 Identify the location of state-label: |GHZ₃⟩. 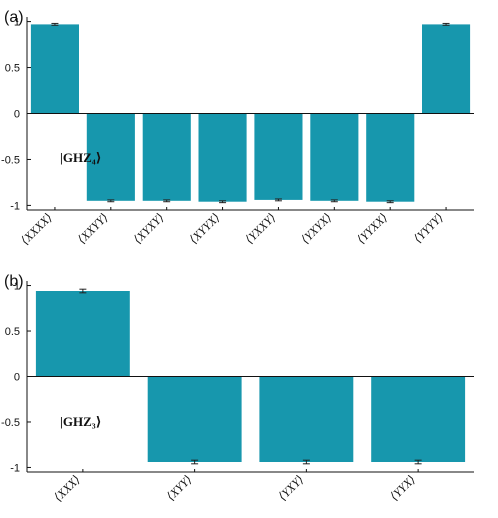
(81, 421).